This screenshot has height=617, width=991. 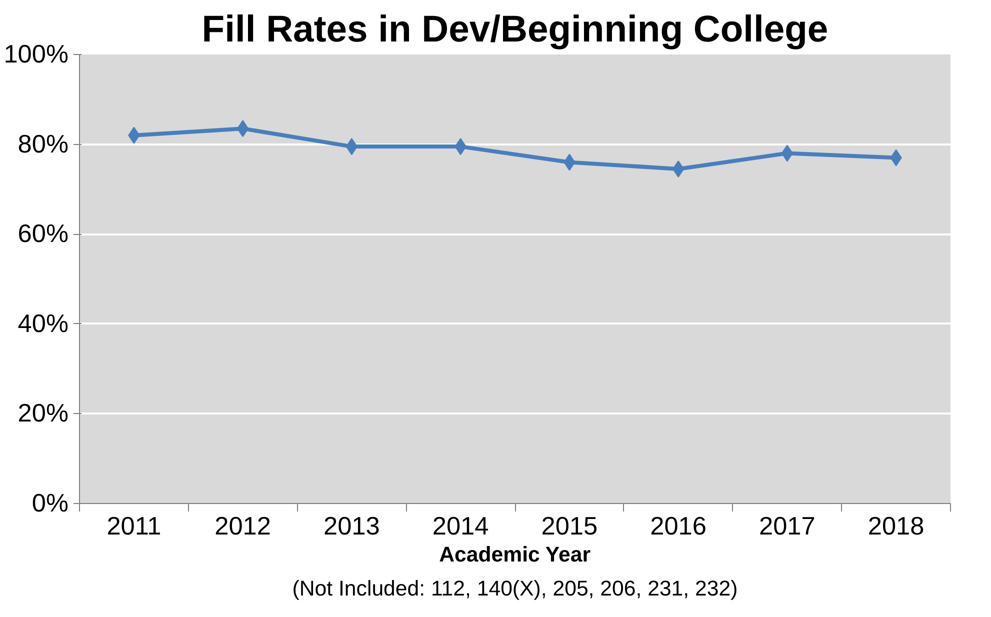 What do you see at coordinates (36, 54) in the screenshot?
I see `y-tick-label: 100%` at bounding box center [36, 54].